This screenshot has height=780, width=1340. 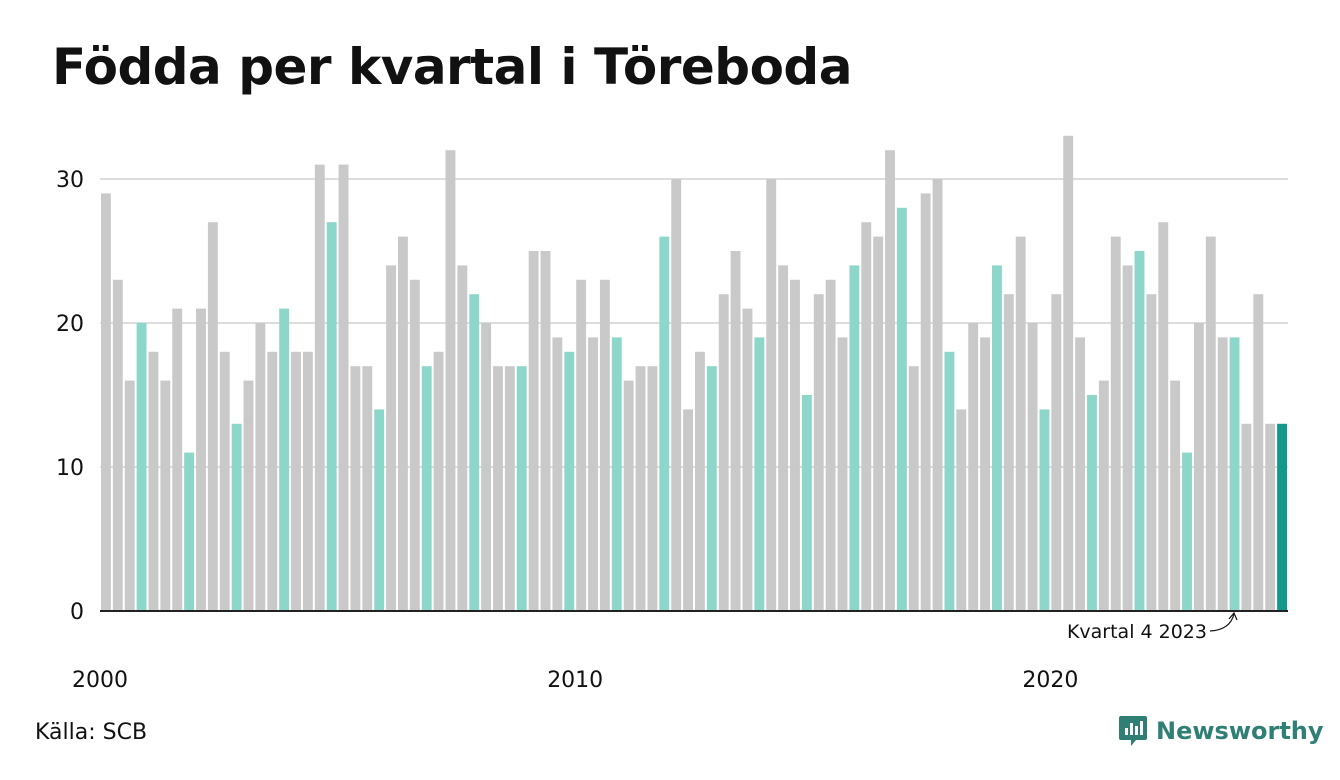 What do you see at coordinates (77, 612) in the screenshot?
I see `y-tick-label: 0` at bounding box center [77, 612].